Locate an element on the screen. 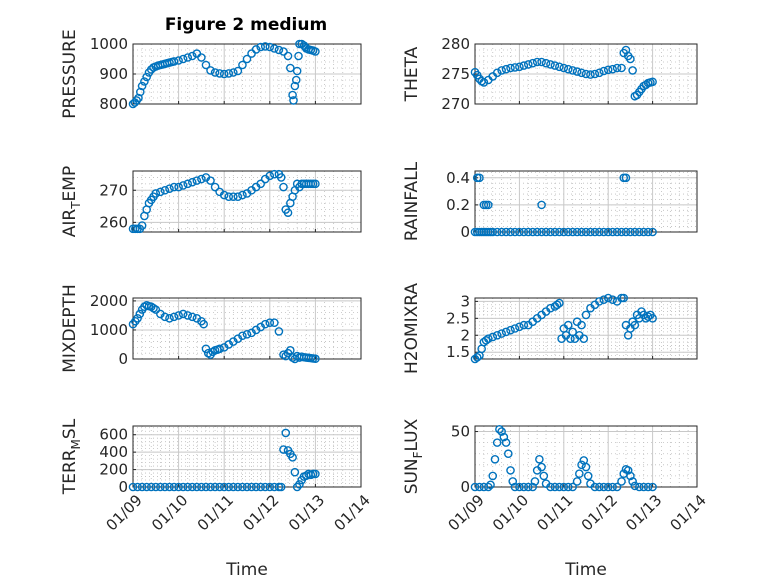 The height and width of the screenshot is (583, 778). y-tick-label: 1000 is located at coordinates (109, 44).